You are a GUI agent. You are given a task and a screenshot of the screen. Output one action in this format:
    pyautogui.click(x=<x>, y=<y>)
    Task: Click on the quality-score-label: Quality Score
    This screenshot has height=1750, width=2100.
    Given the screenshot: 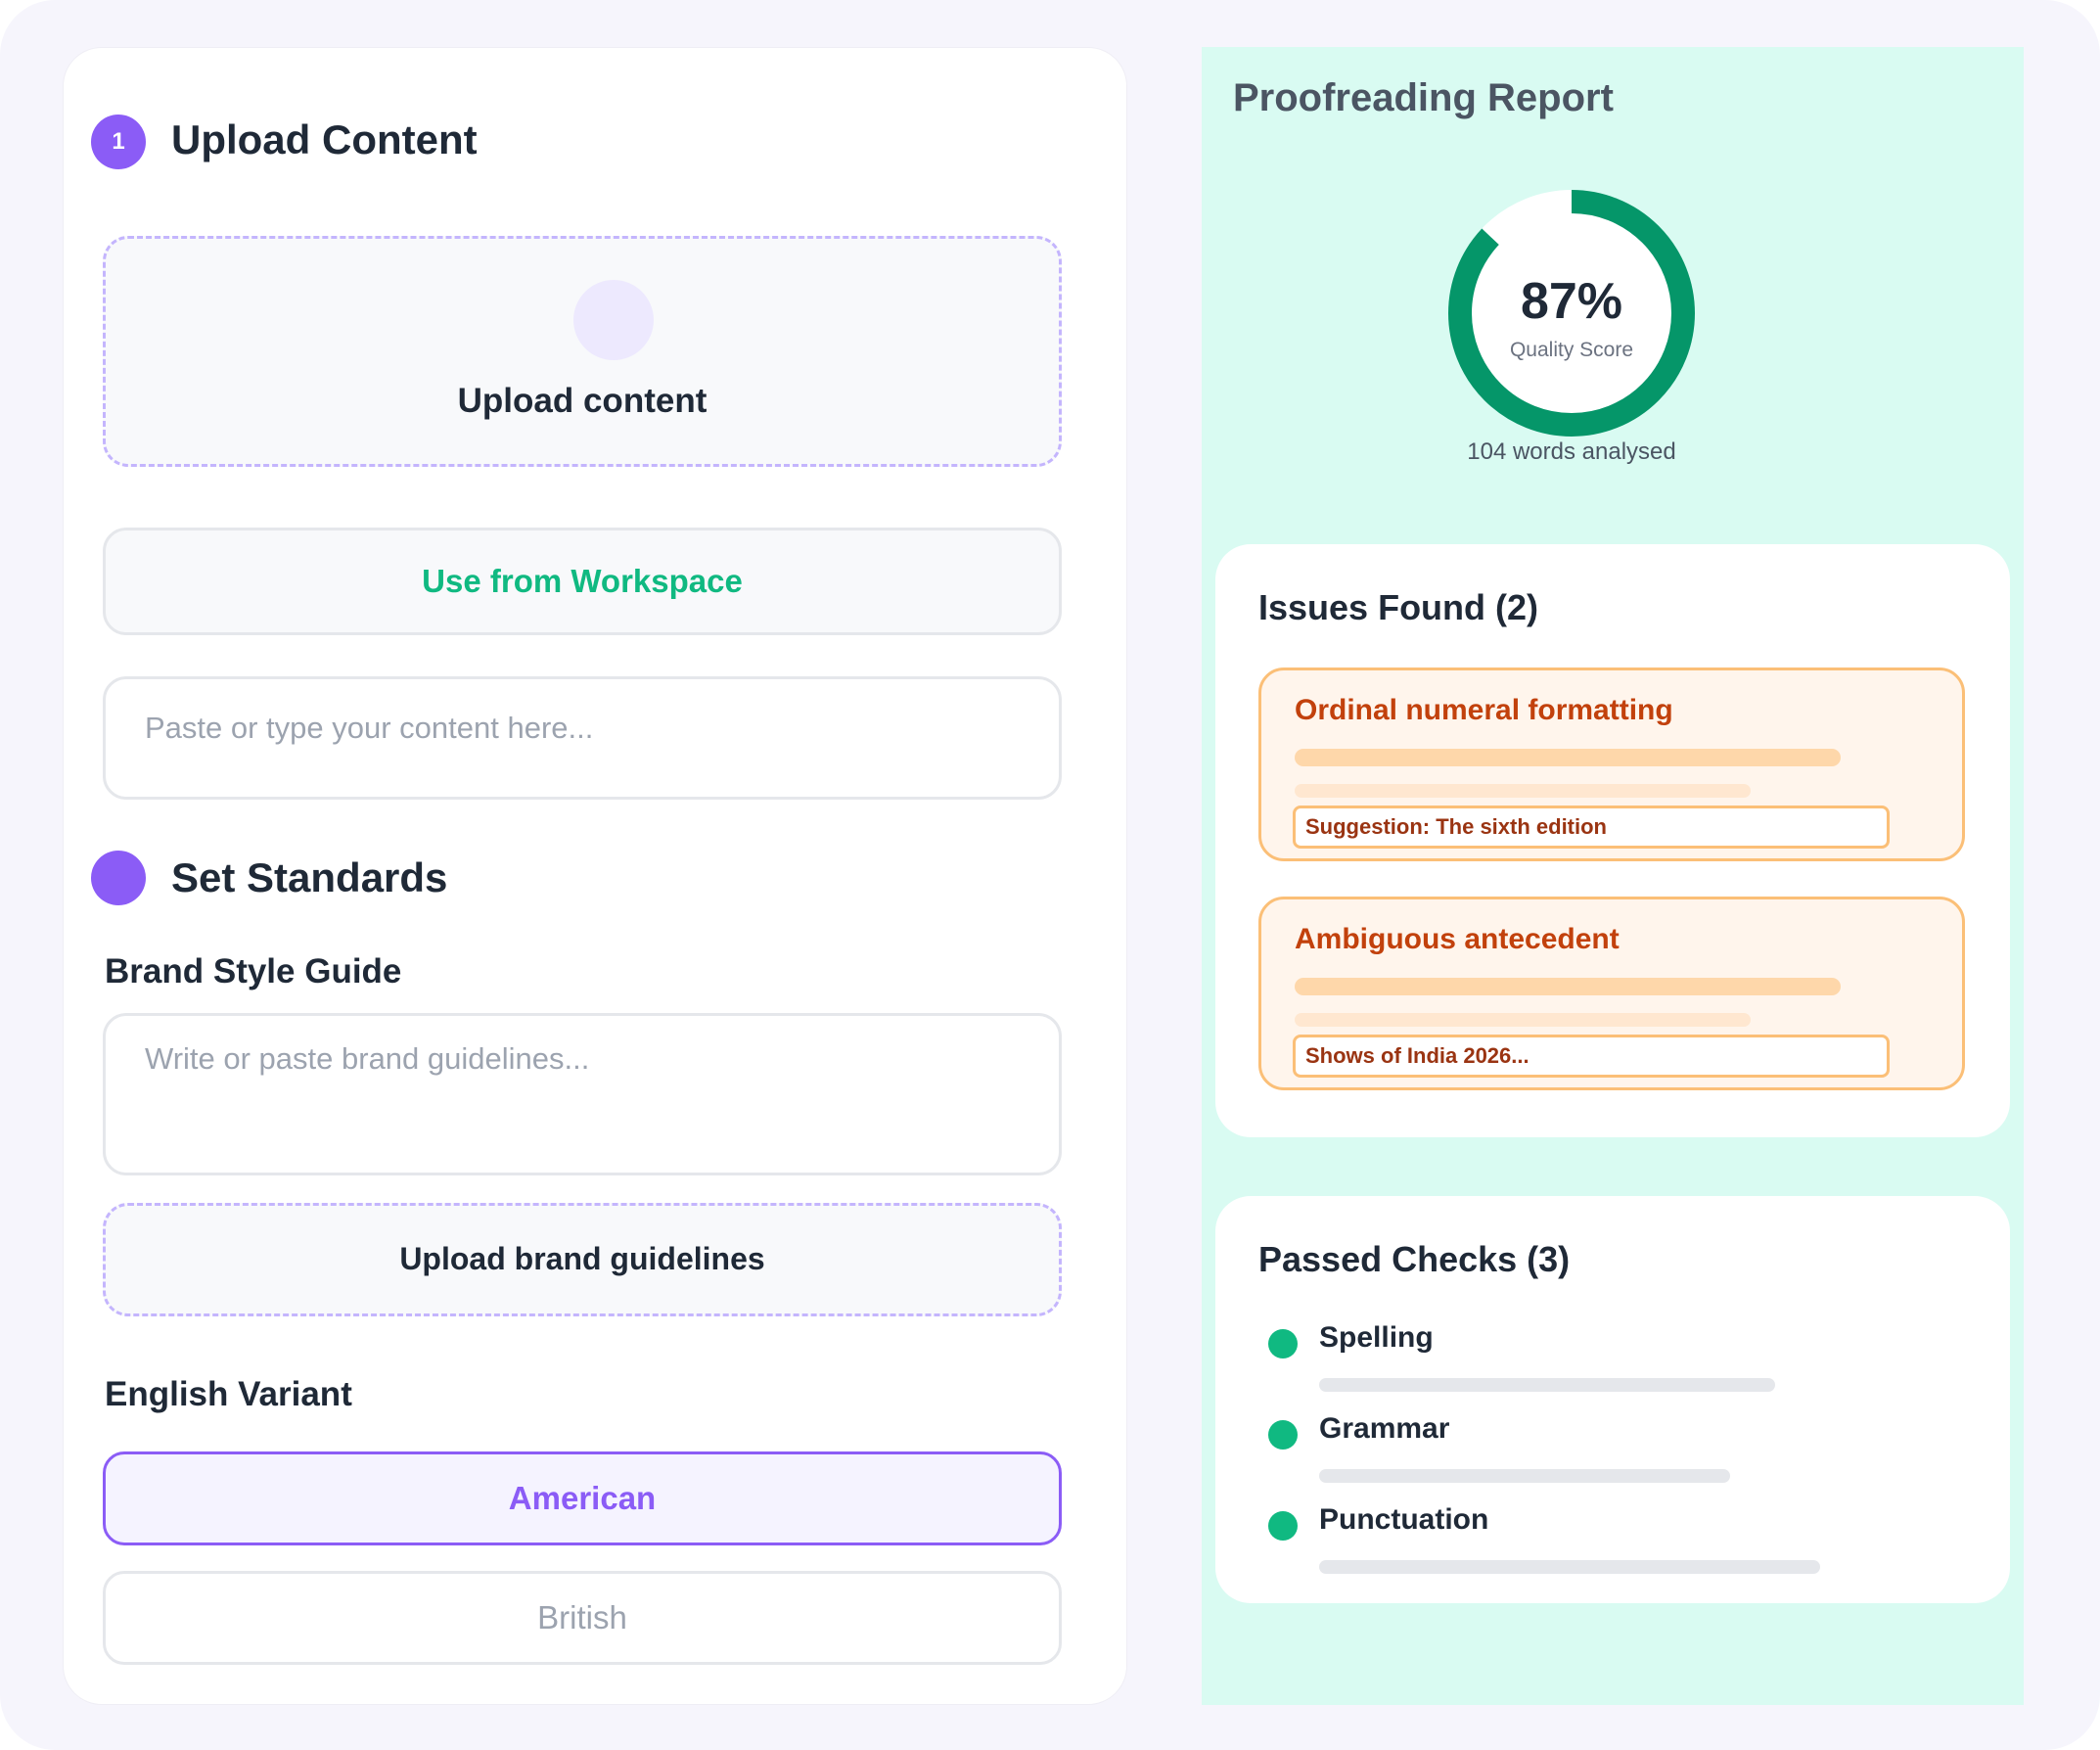 What is the action you would take?
    pyautogui.click(x=1571, y=350)
    